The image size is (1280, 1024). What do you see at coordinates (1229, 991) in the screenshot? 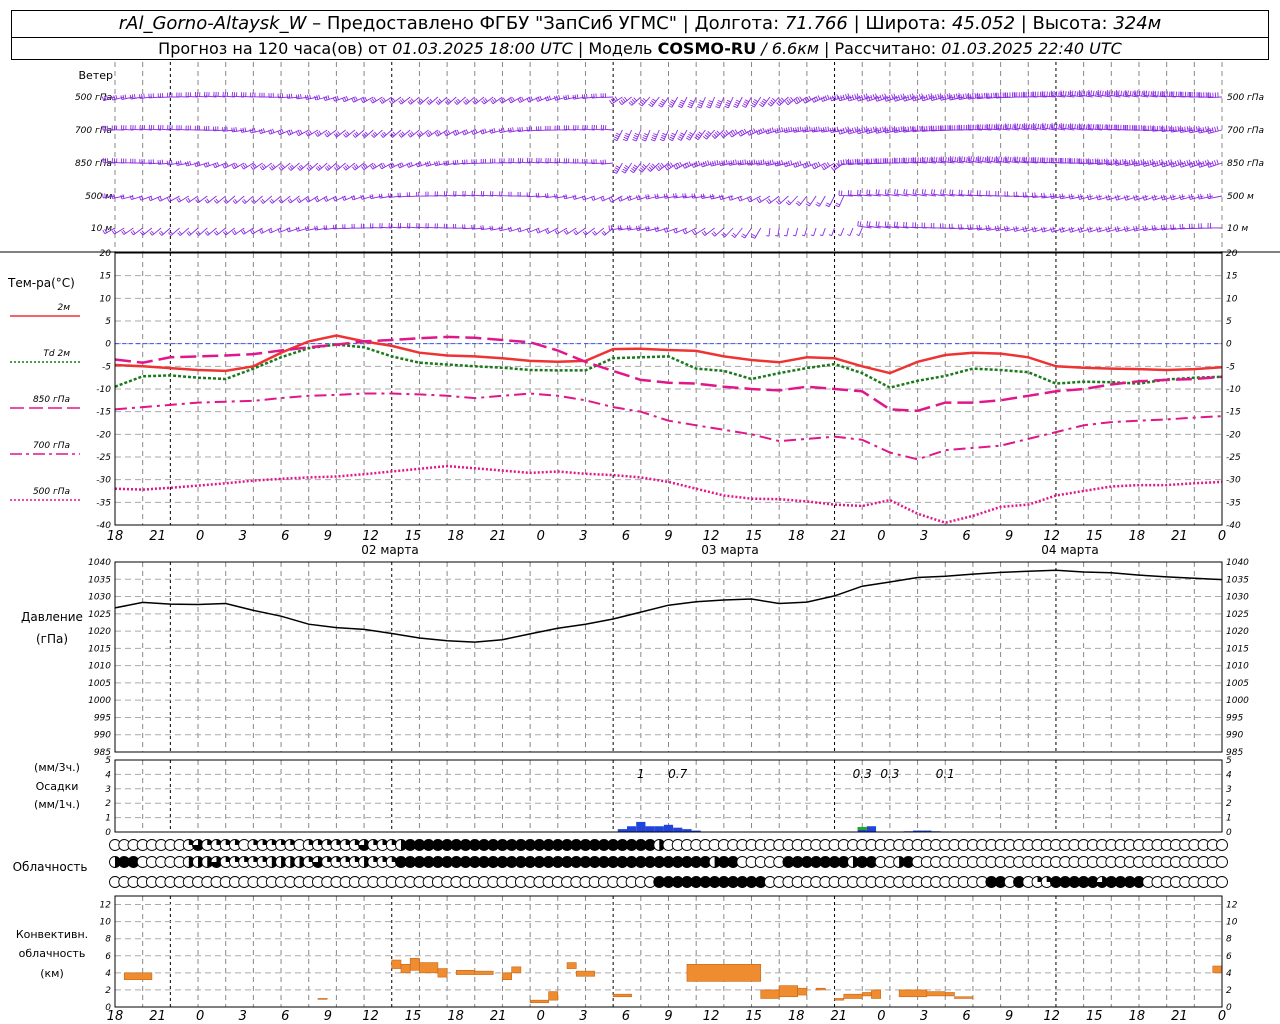
I see `conv-ytick-right: 2` at bounding box center [1229, 991].